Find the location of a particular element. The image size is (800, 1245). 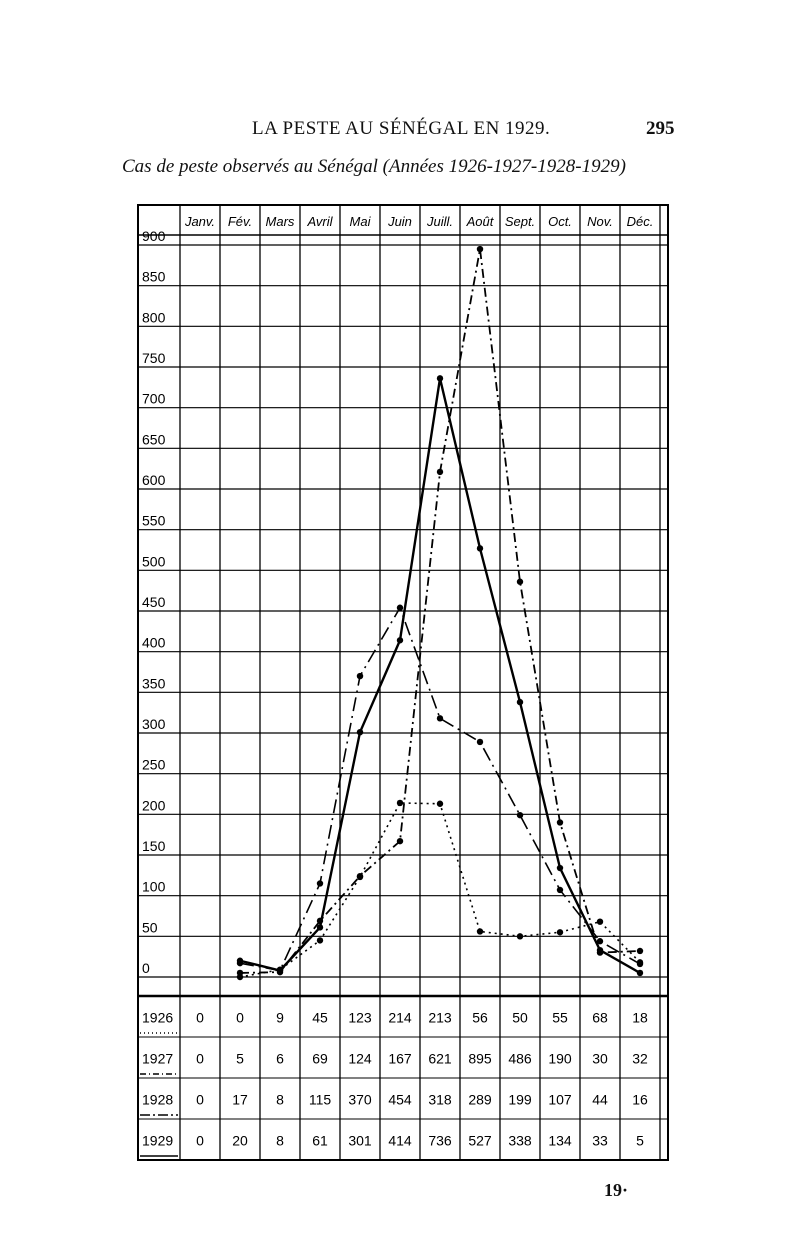

table-cell-value: 68 is located at coordinates (600, 1018).